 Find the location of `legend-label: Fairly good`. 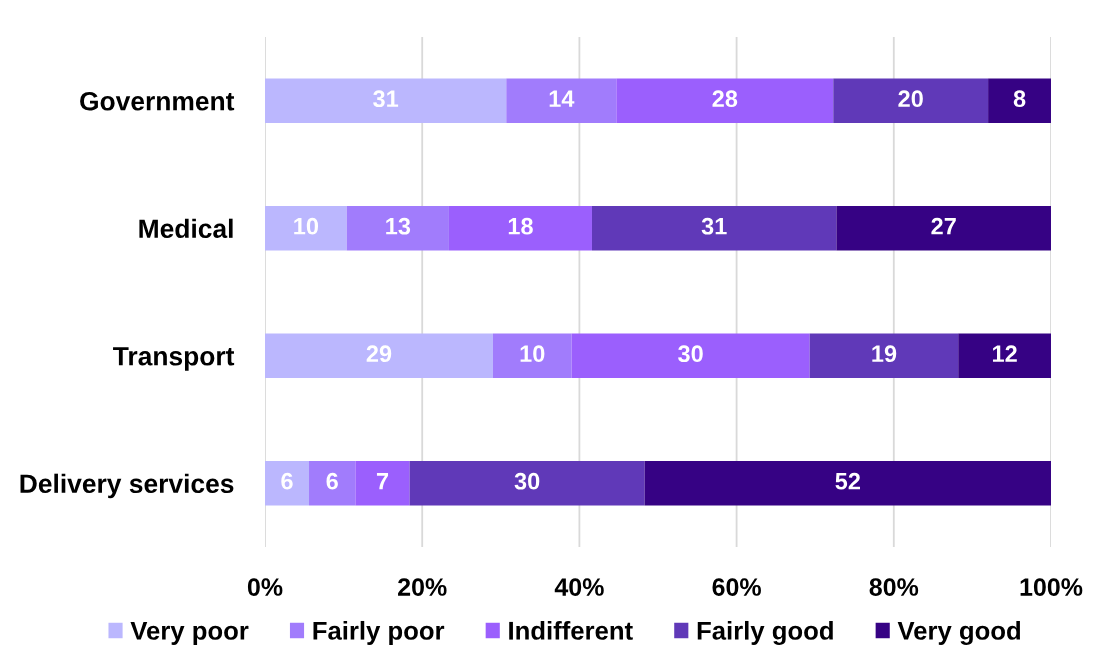

legend-label: Fairly good is located at coordinates (765, 633).